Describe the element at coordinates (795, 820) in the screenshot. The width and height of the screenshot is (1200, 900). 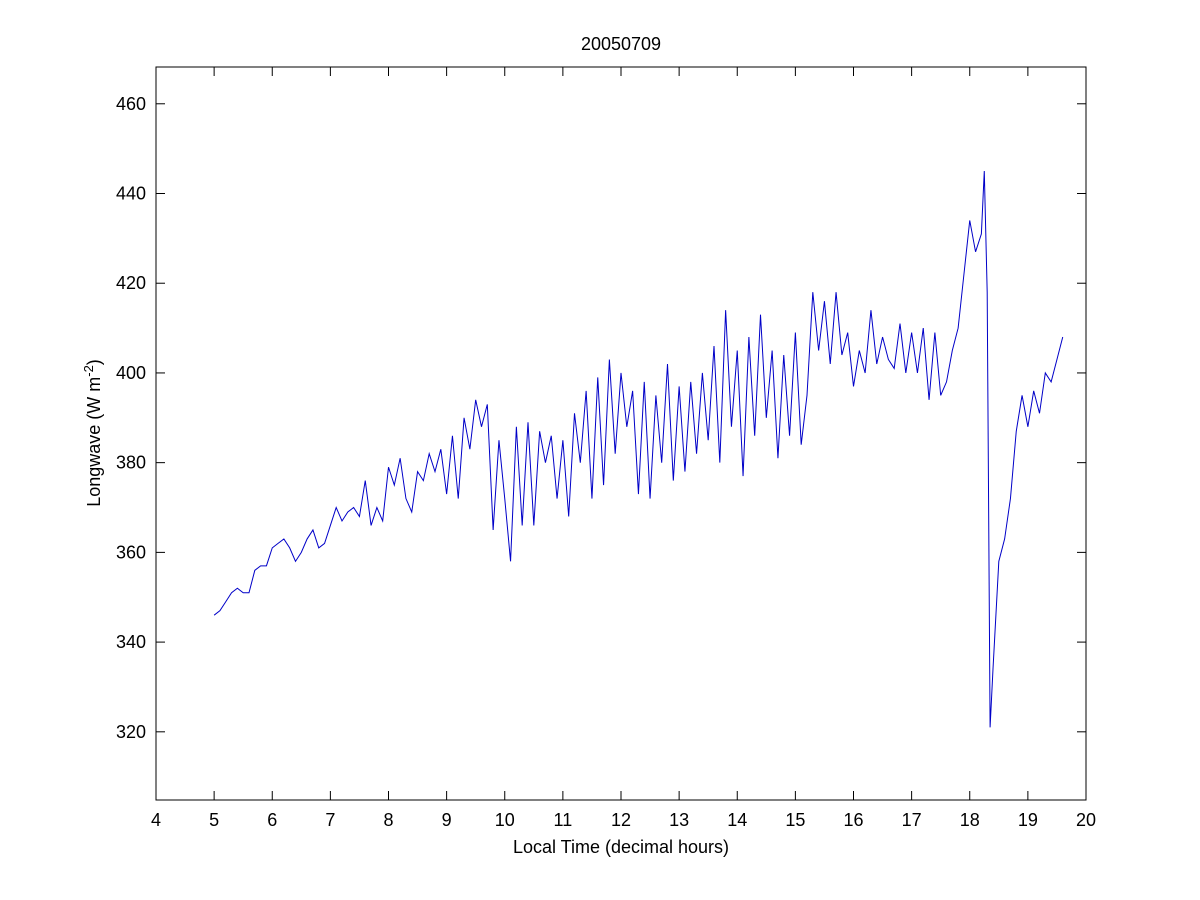
I see `x-tick-label: 15` at that location.